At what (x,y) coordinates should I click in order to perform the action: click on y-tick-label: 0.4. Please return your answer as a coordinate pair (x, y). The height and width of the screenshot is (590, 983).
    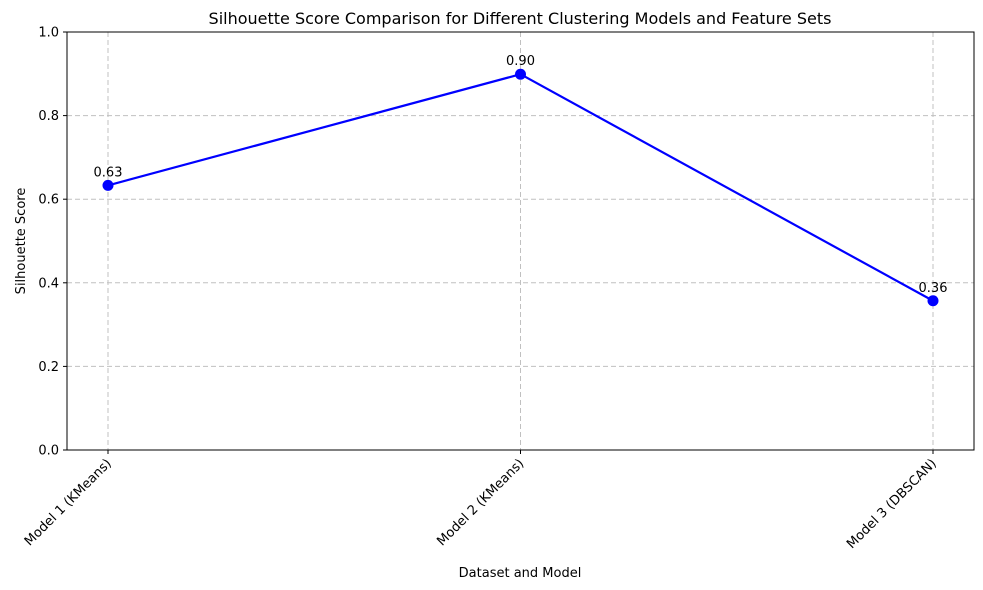
    Looking at the image, I should click on (48, 283).